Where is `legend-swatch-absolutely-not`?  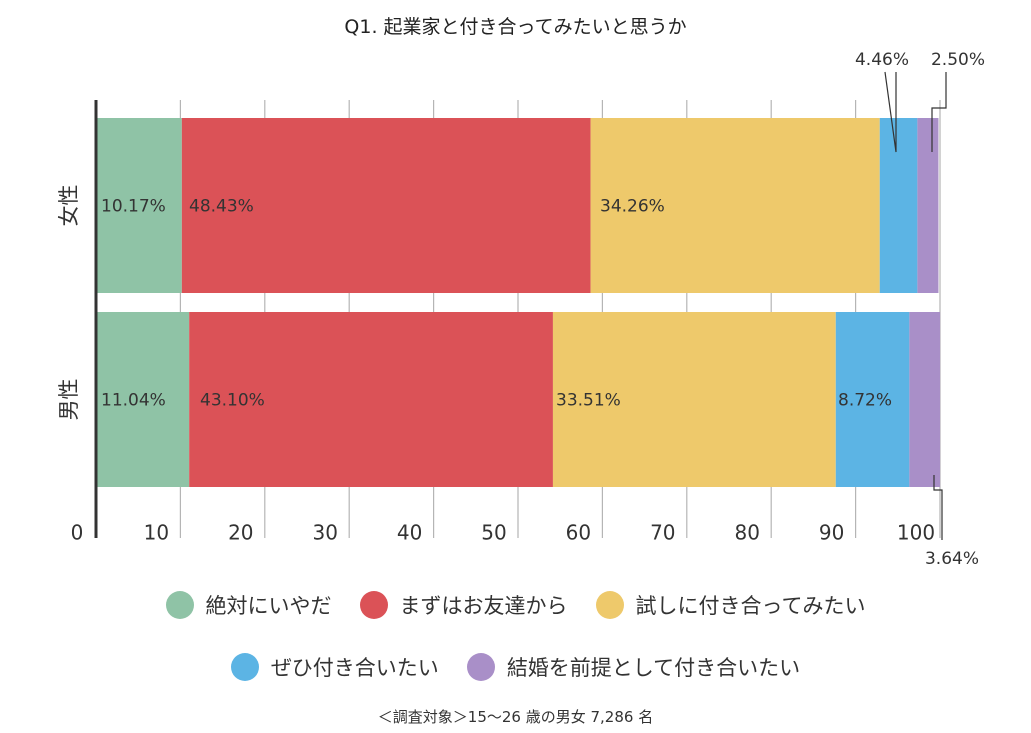 legend-swatch-absolutely-not is located at coordinates (179, 605).